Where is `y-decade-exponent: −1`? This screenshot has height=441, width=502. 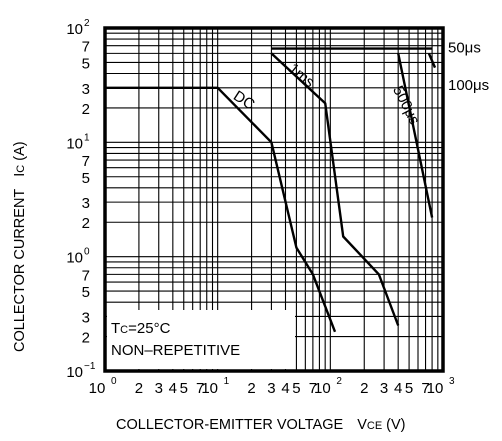
y-decade-exponent: −1 is located at coordinates (90, 366).